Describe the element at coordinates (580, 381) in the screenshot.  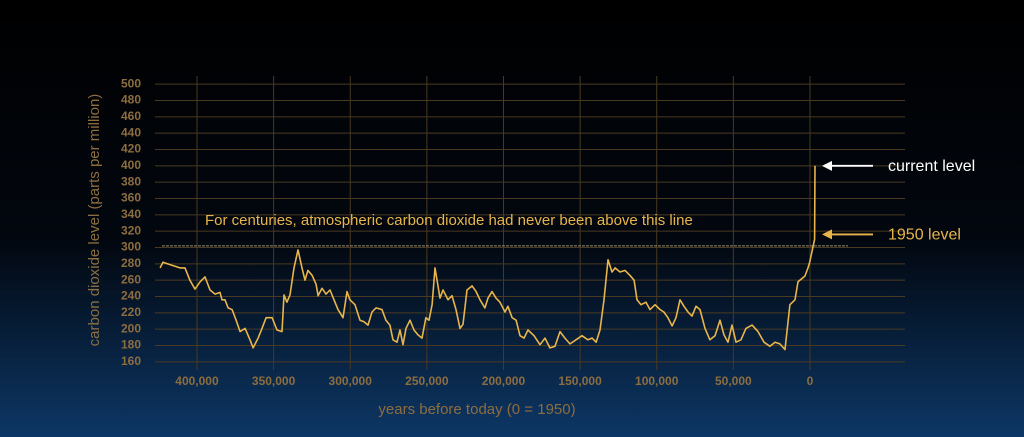
I see `x-tick-label: 150,000` at that location.